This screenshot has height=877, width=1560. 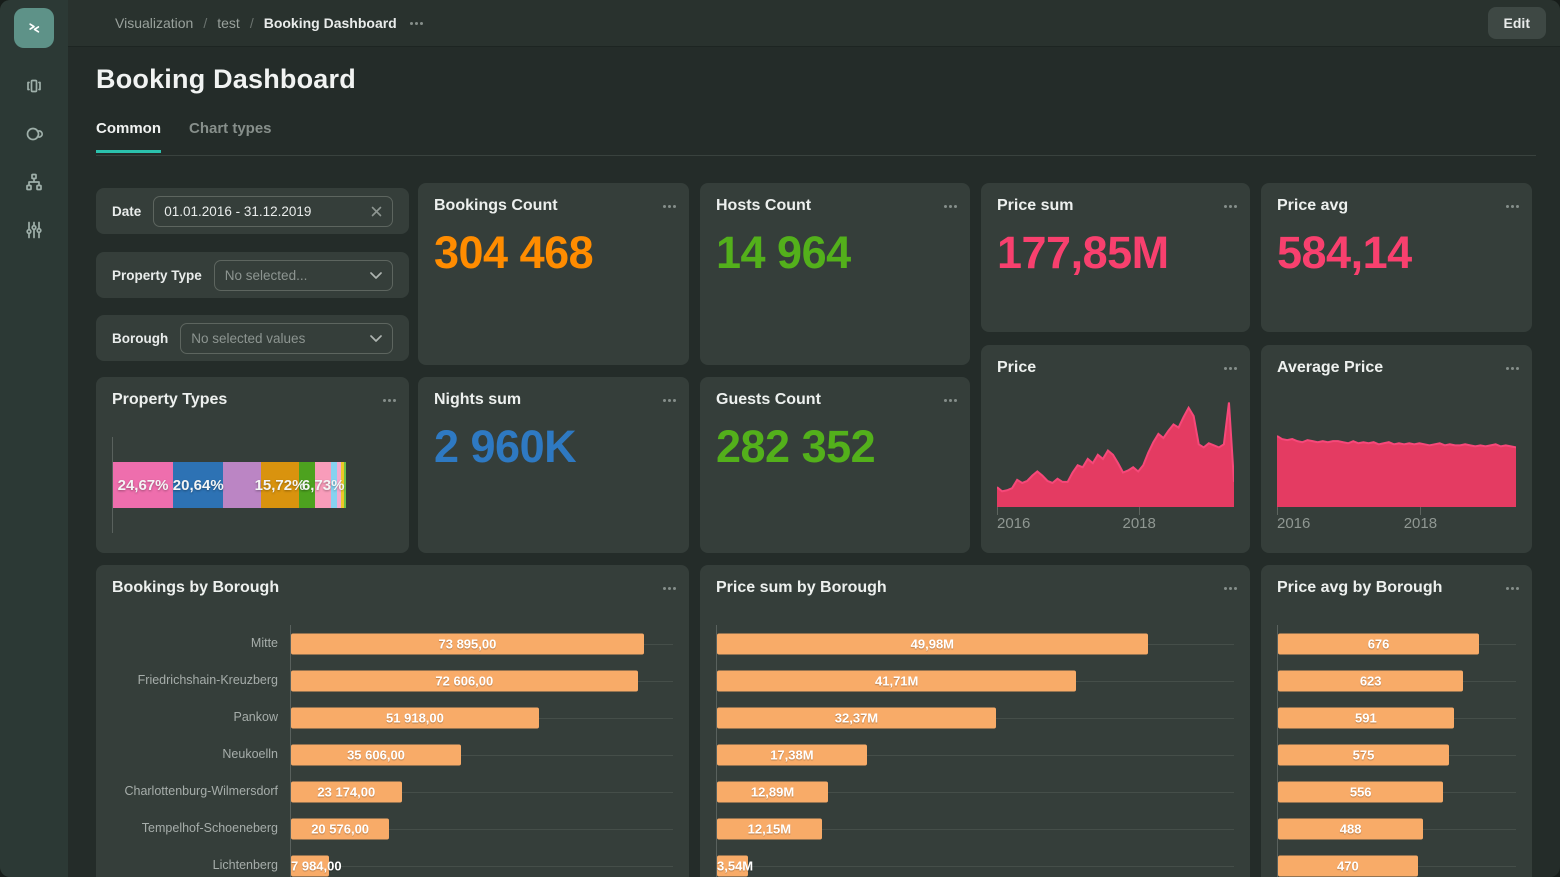 I want to click on bar-track: 7 984,00, so click(x=481, y=862).